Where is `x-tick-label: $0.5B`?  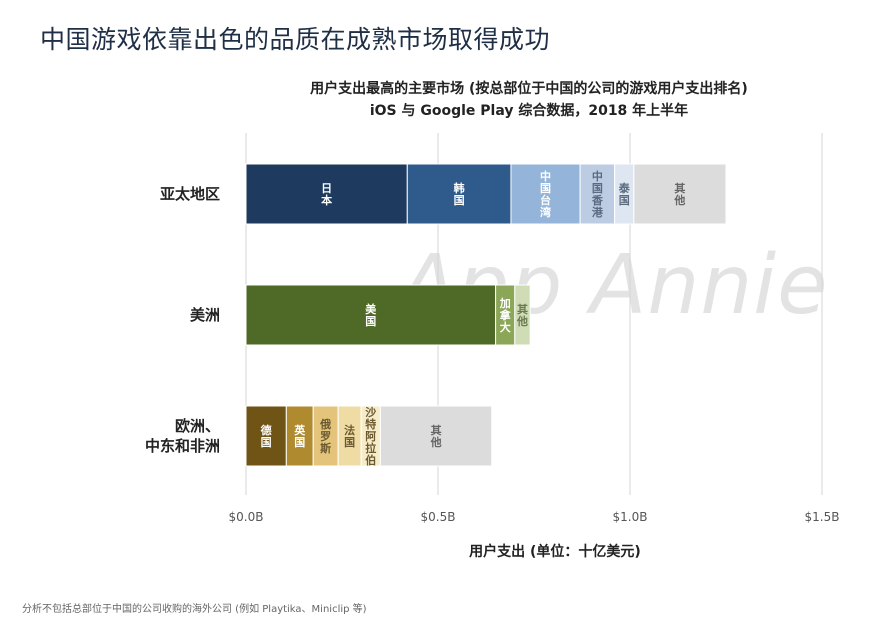
x-tick-label: $0.5B is located at coordinates (438, 517).